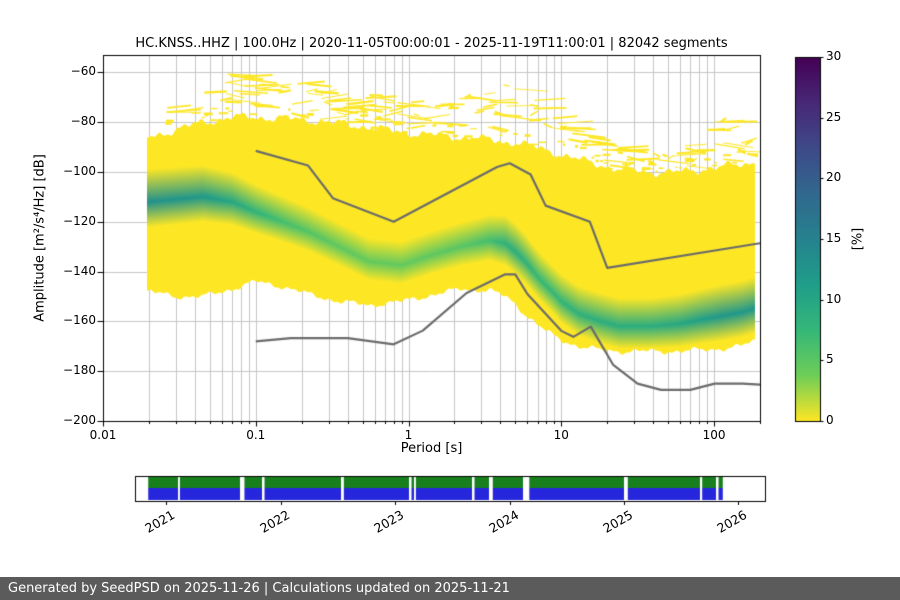 Image resolution: width=900 pixels, height=600 pixels. I want to click on y-tick-label: −180, so click(79, 370).